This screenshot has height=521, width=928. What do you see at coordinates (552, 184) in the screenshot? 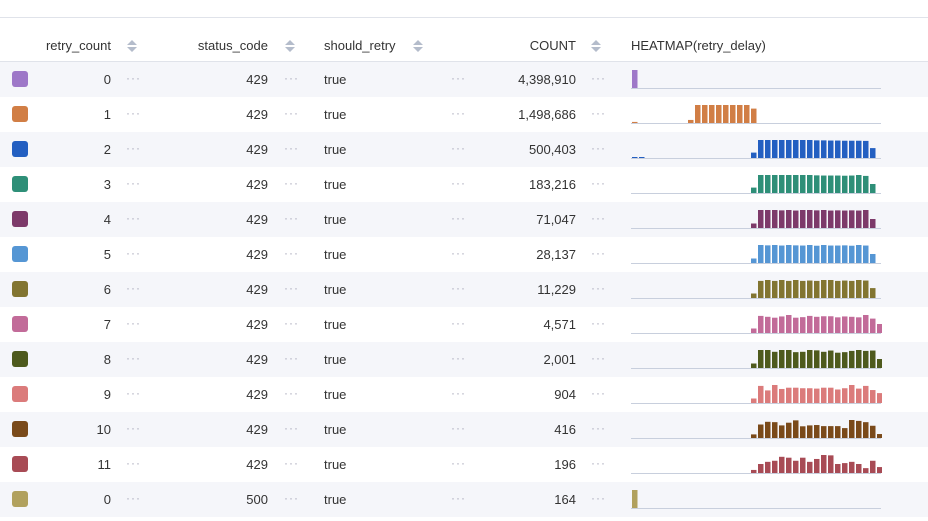
I see `count-cell: 183,216` at bounding box center [552, 184].